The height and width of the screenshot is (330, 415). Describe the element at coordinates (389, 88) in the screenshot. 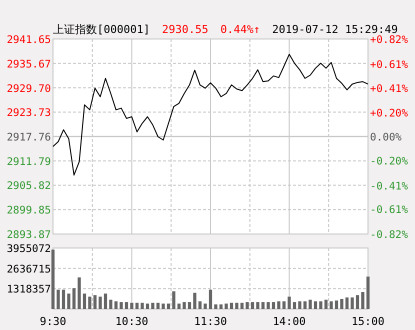

I see `y2-tick-label: +0.41%` at that location.